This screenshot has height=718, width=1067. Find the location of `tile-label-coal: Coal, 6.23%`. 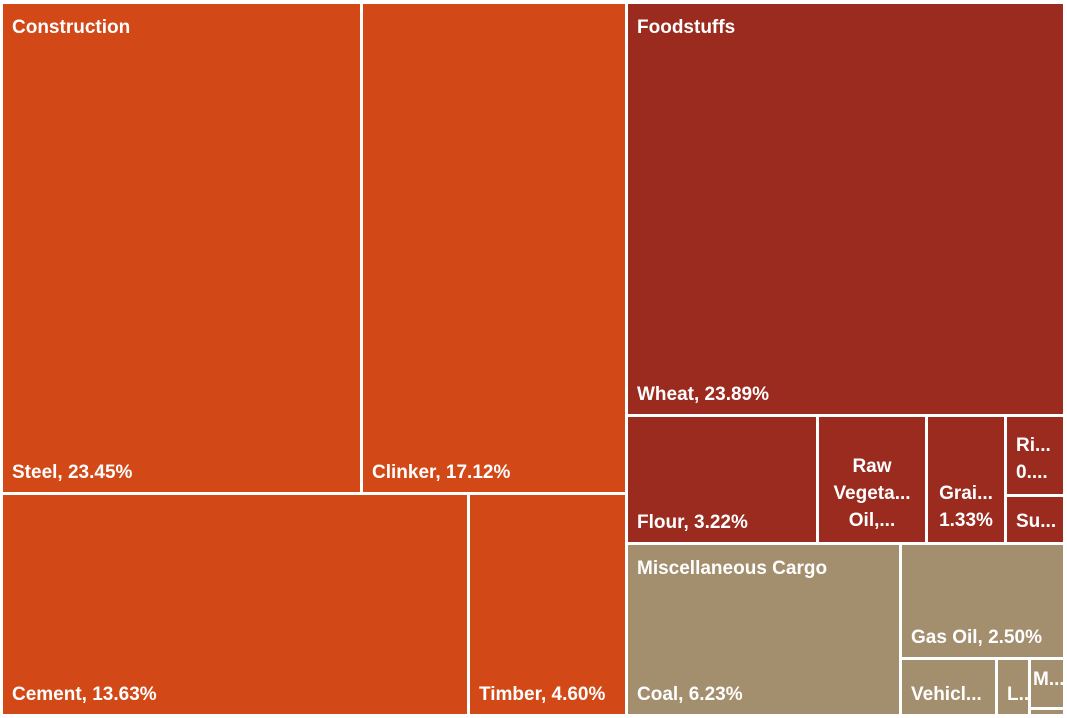

tile-label-coal: Coal, 6.23% is located at coordinates (690, 694).